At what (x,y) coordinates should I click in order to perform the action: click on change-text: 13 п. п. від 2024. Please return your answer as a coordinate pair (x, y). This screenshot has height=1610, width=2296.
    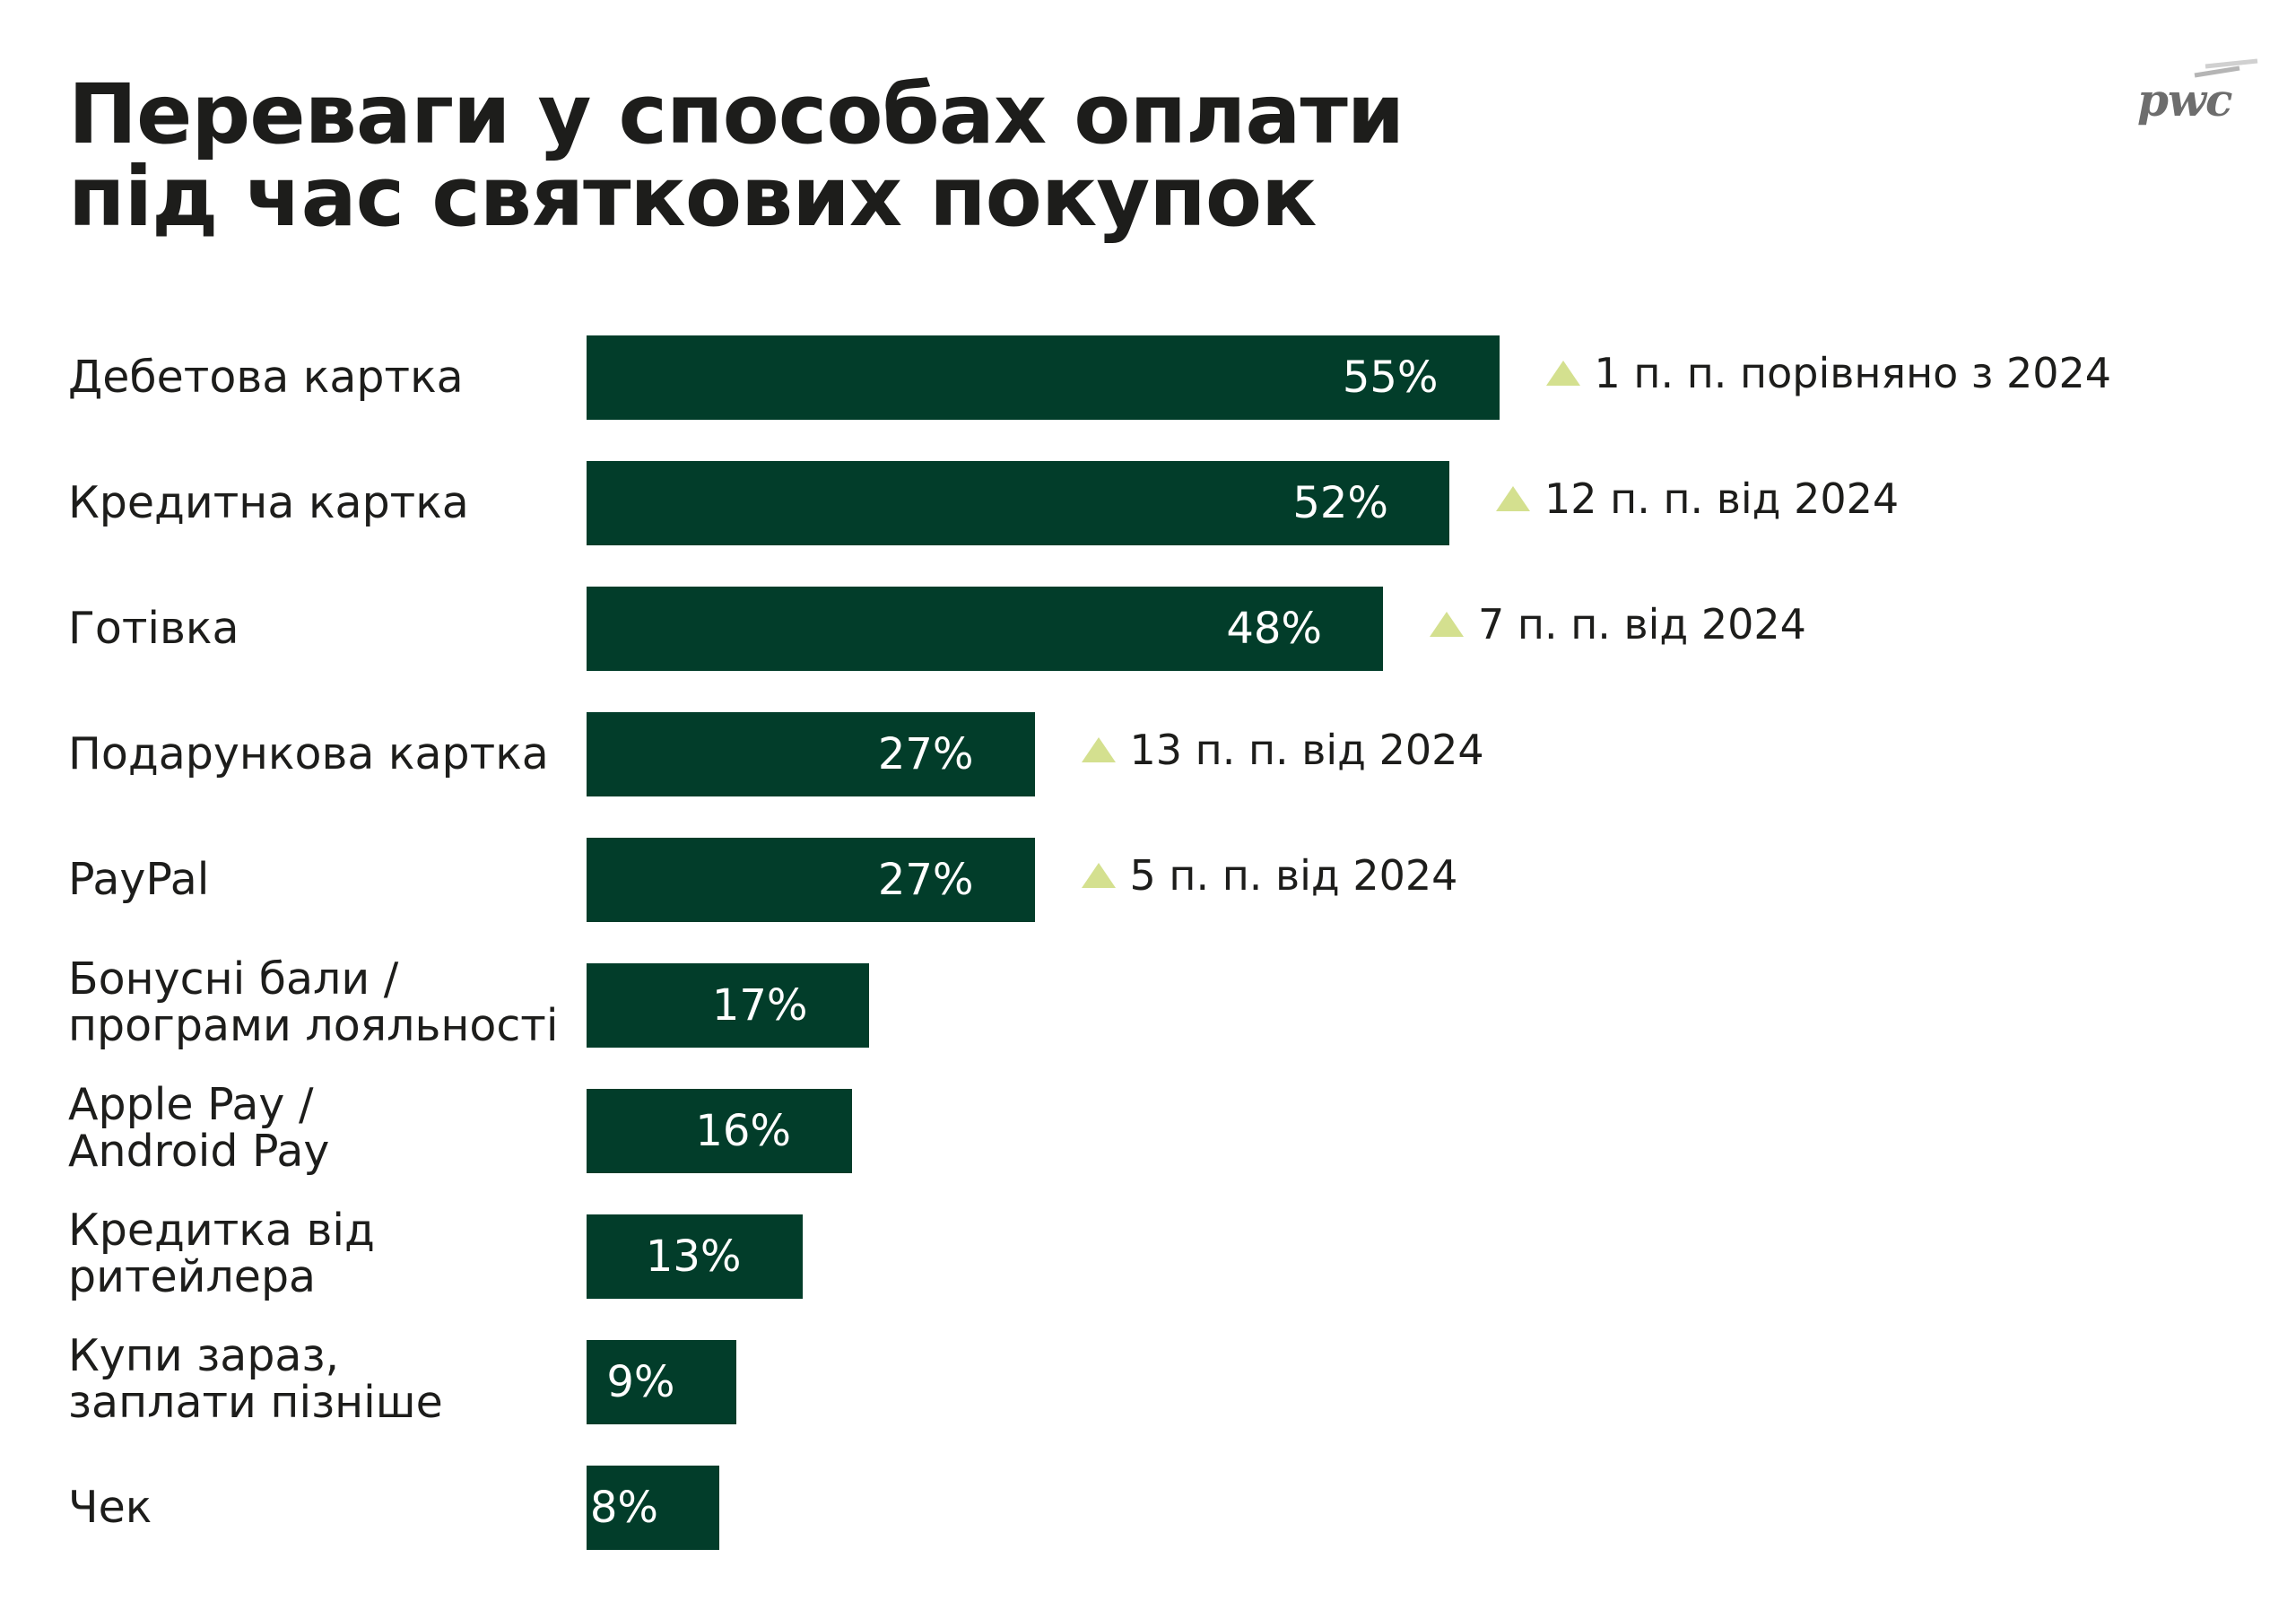
    Looking at the image, I should click on (1306, 750).